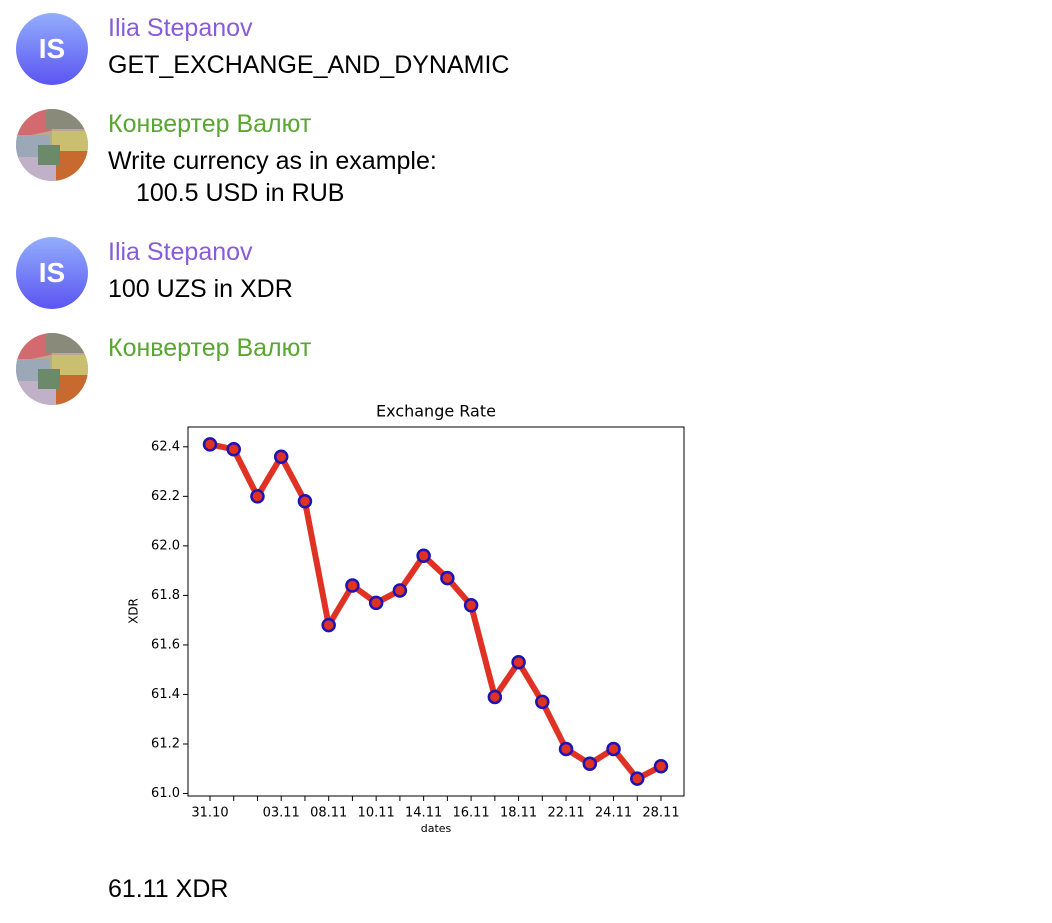 This screenshot has height=923, width=1052. Describe the element at coordinates (134, 611) in the screenshot. I see `y-axis-label: XDR` at that location.